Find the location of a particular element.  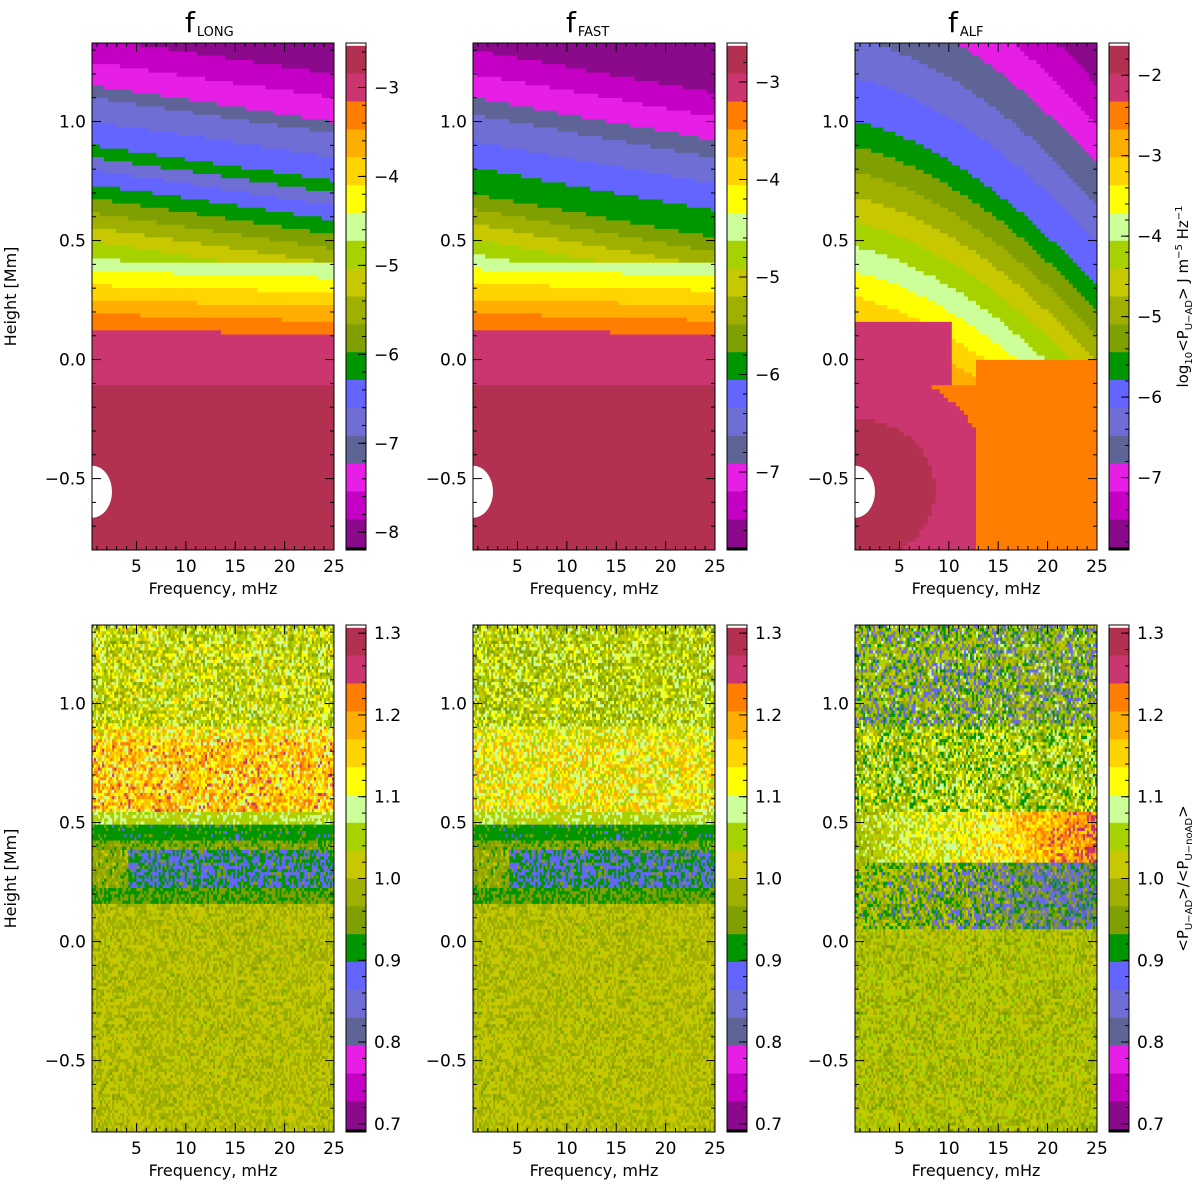

x-tick-label: 15 is located at coordinates (616, 567).